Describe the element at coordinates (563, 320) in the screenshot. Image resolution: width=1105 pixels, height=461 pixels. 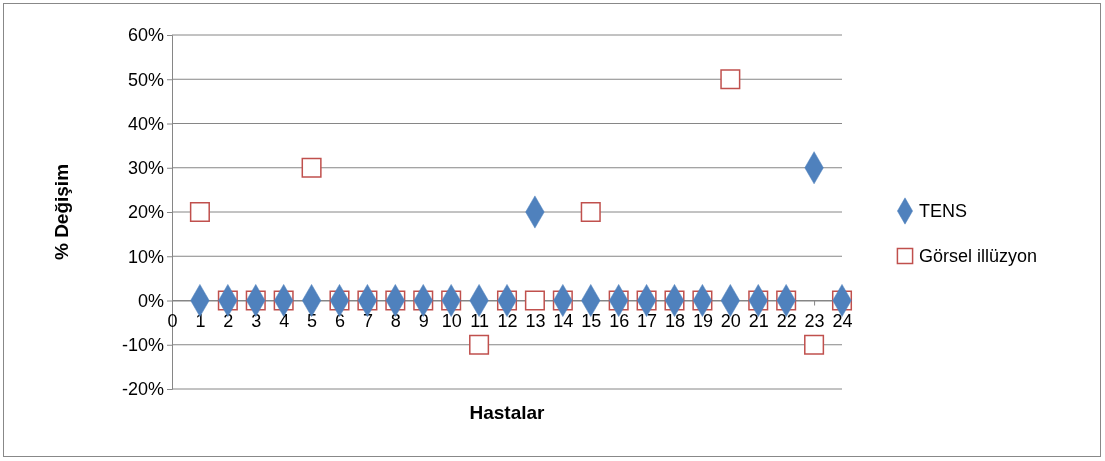
I see `x-tick-label: 14` at that location.